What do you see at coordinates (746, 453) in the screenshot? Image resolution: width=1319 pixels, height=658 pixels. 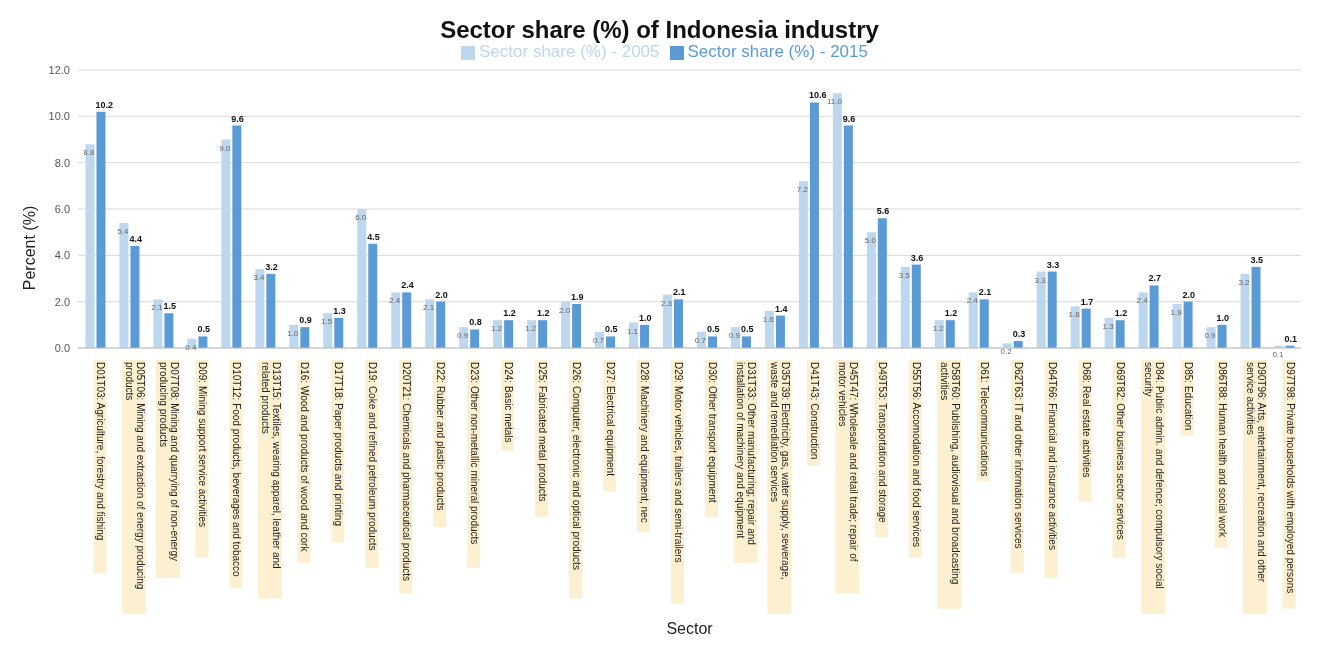 I see `x-tick-label: D31T33: Other manufacturing; repair and installation of machinery and equipment` at bounding box center [746, 453].